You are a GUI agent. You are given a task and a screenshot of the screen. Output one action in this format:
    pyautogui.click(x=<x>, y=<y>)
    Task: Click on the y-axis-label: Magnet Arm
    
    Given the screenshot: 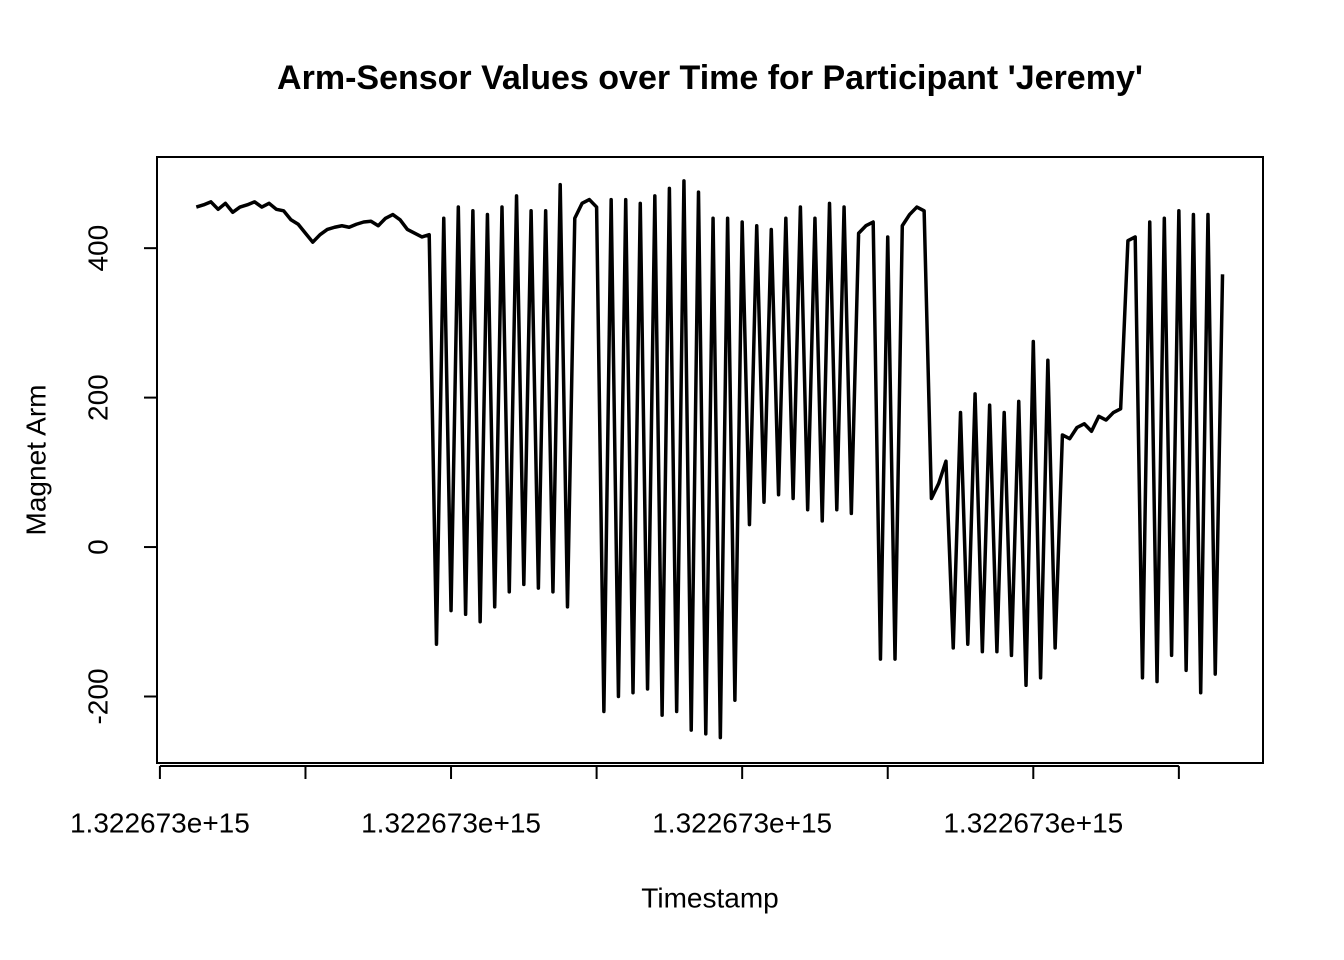 What is the action you would take?
    pyautogui.click(x=35, y=460)
    